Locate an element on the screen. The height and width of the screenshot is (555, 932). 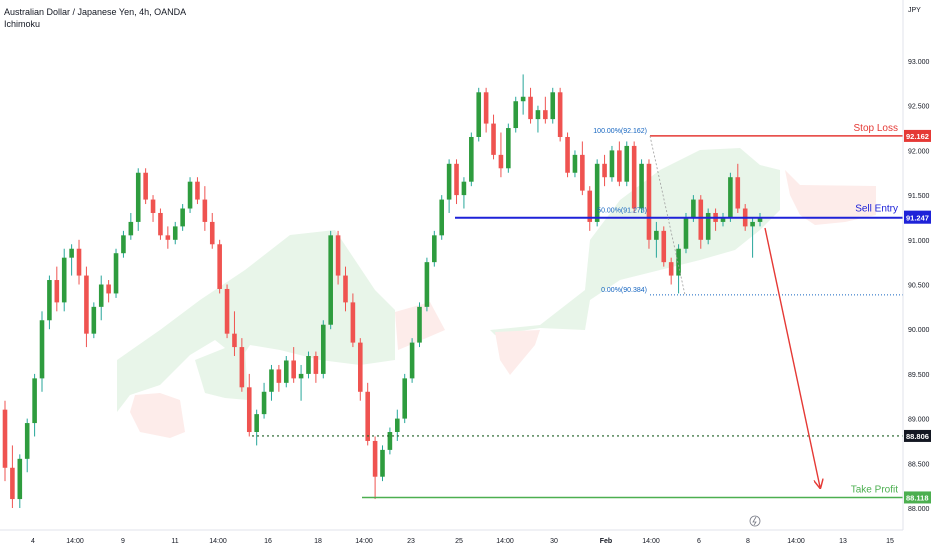
lightning-icon is located at coordinates (755, 521).